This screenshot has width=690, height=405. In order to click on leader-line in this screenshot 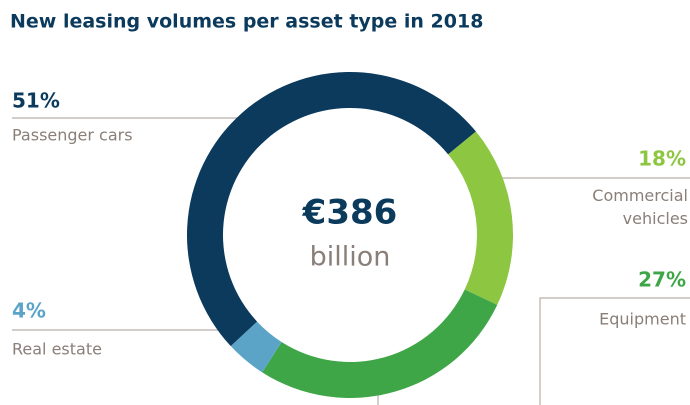, I will do `click(614, 351)`.